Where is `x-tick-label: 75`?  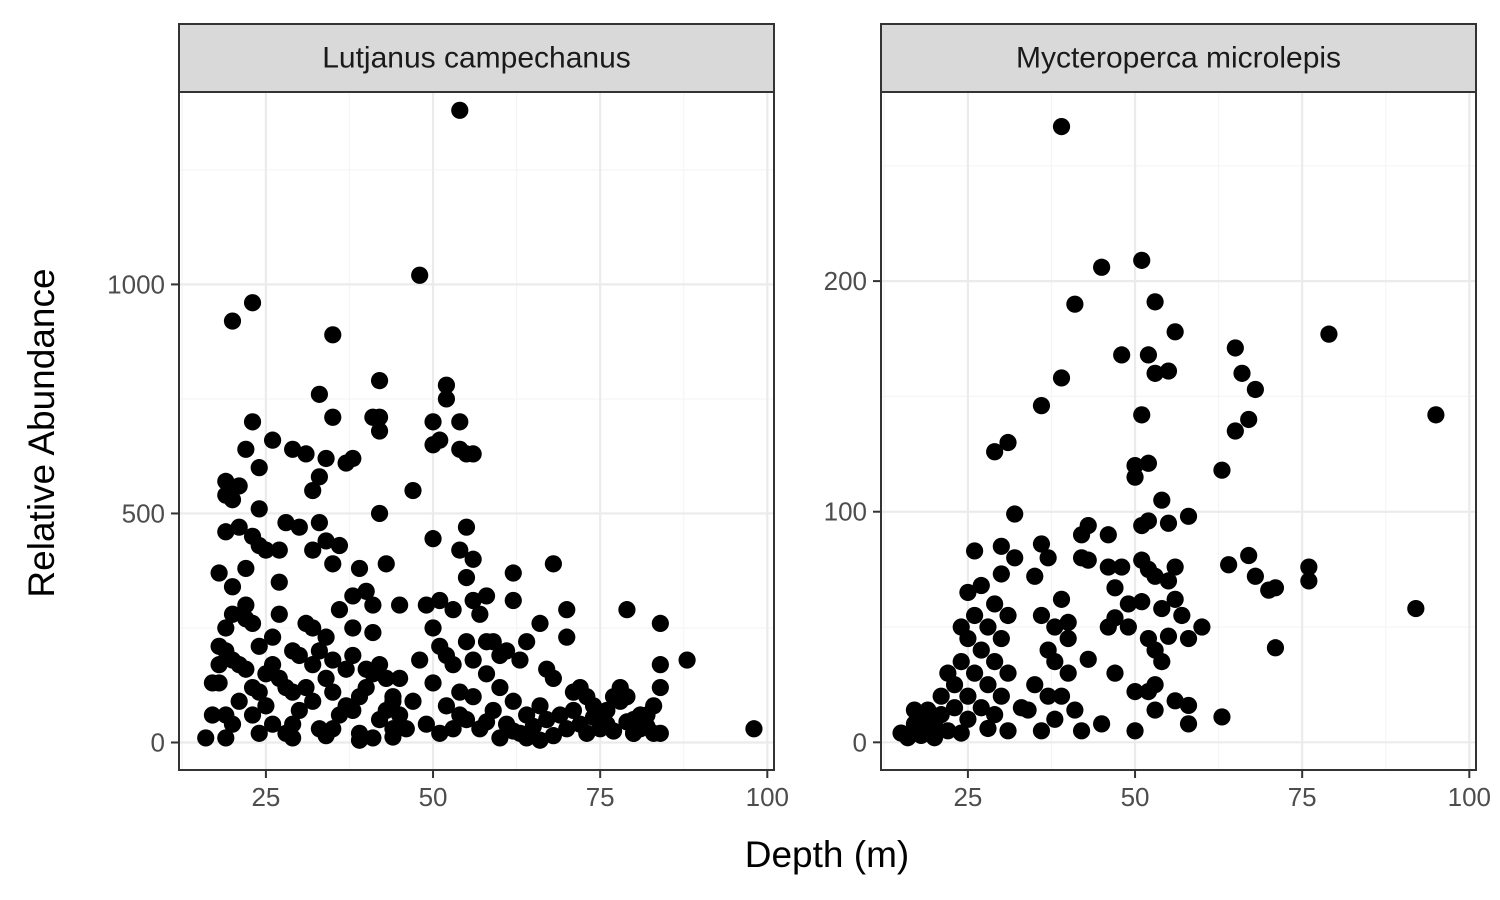 x-tick-label: 75 is located at coordinates (600, 797).